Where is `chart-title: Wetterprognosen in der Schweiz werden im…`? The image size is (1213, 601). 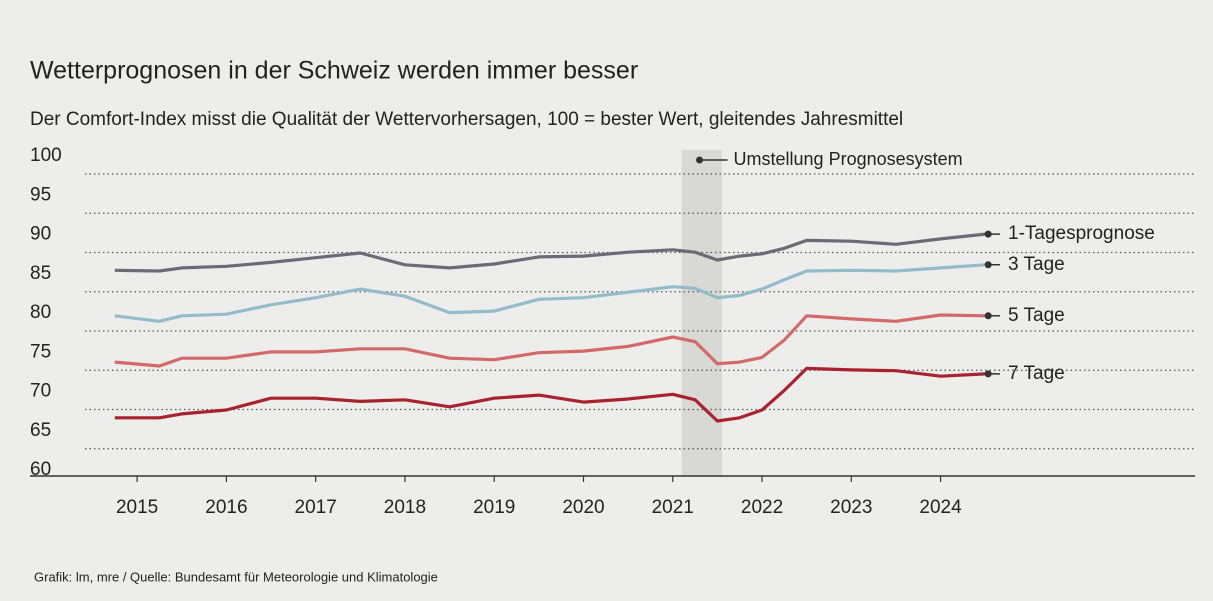 chart-title: Wetterprognosen in der Schweiz werden im… is located at coordinates (334, 71).